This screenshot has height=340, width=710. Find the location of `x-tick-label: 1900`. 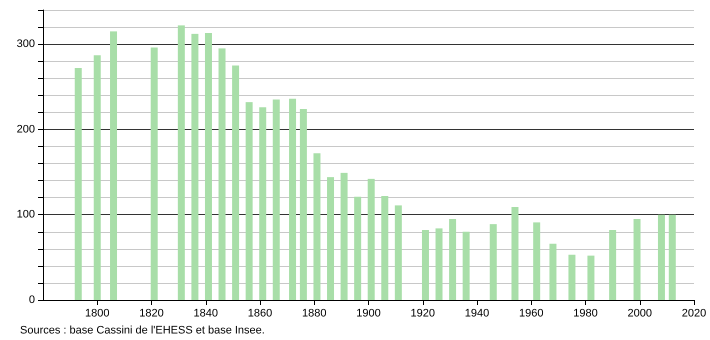

x-tick-label: 1900 is located at coordinates (368, 314).